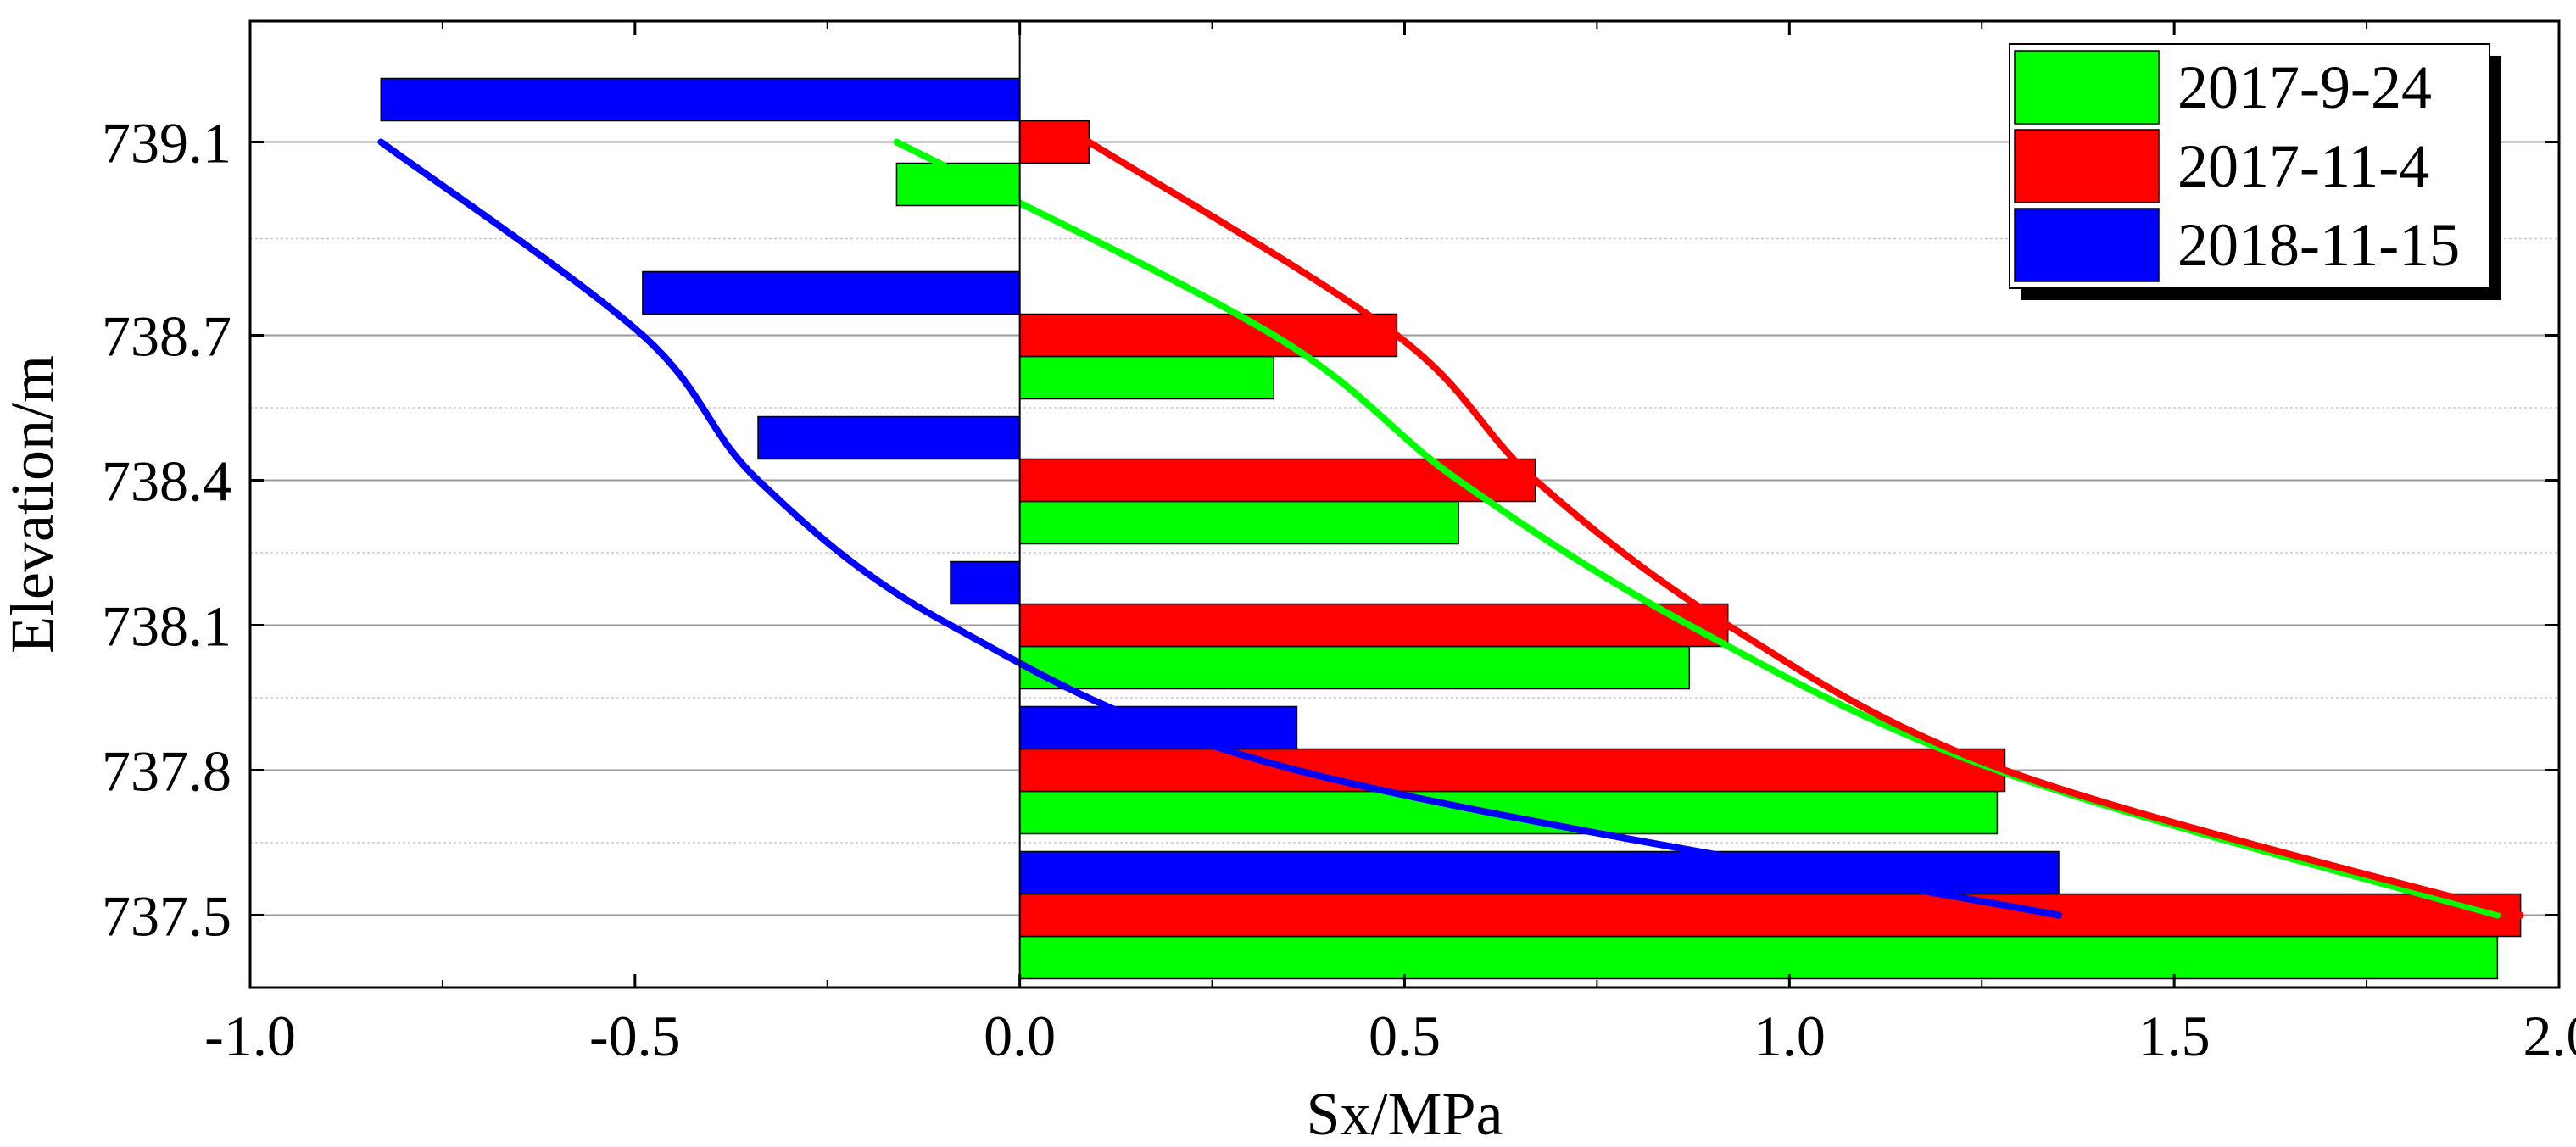  What do you see at coordinates (2174, 1036) in the screenshot?
I see `x-tick-label: 1.5` at bounding box center [2174, 1036].